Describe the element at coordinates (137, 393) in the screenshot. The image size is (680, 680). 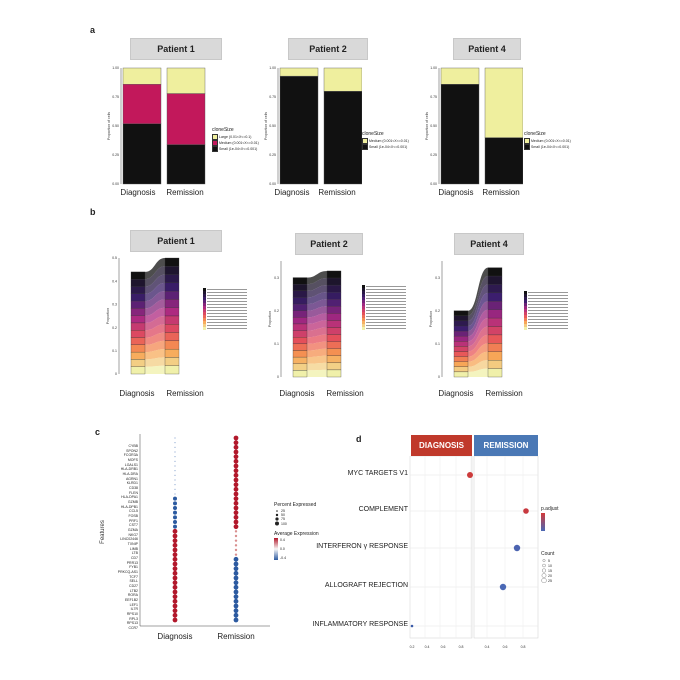
I see `b-xlabel-diagnosis-1: Diagnosis` at that location.